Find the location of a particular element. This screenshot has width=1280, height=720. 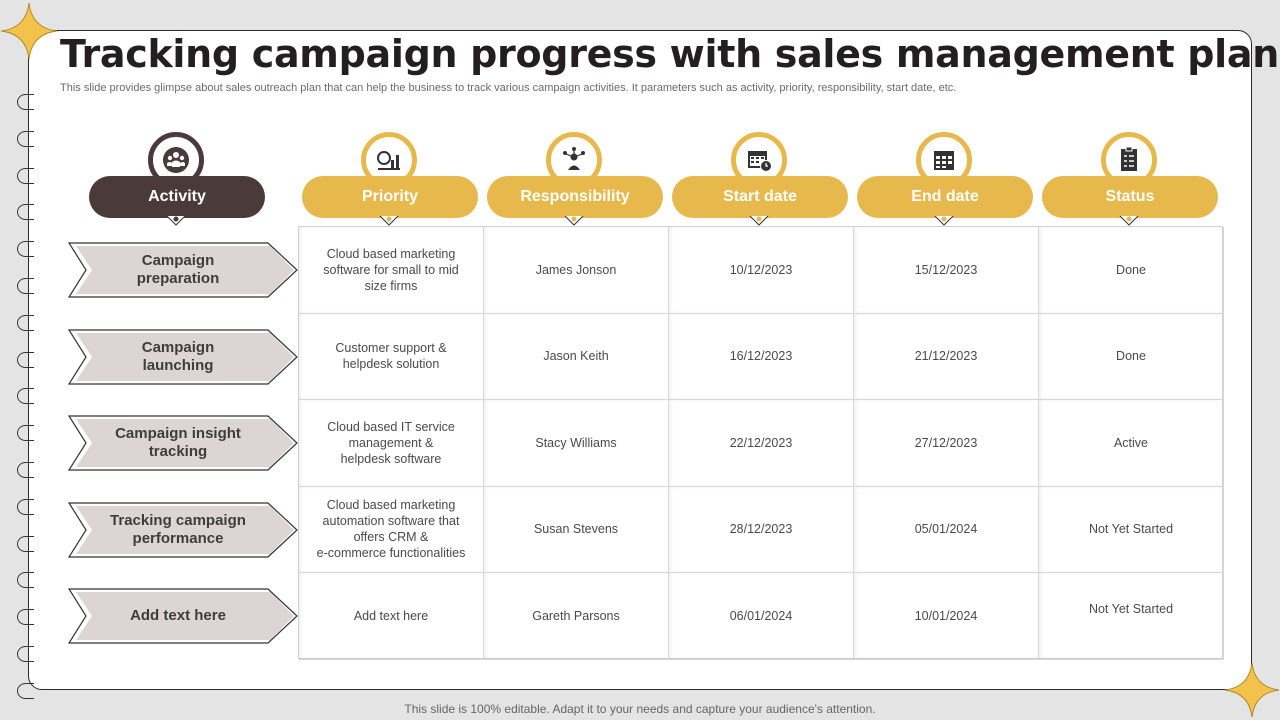

activity-arrow: Tracking campaign performance is located at coordinates (182, 529).